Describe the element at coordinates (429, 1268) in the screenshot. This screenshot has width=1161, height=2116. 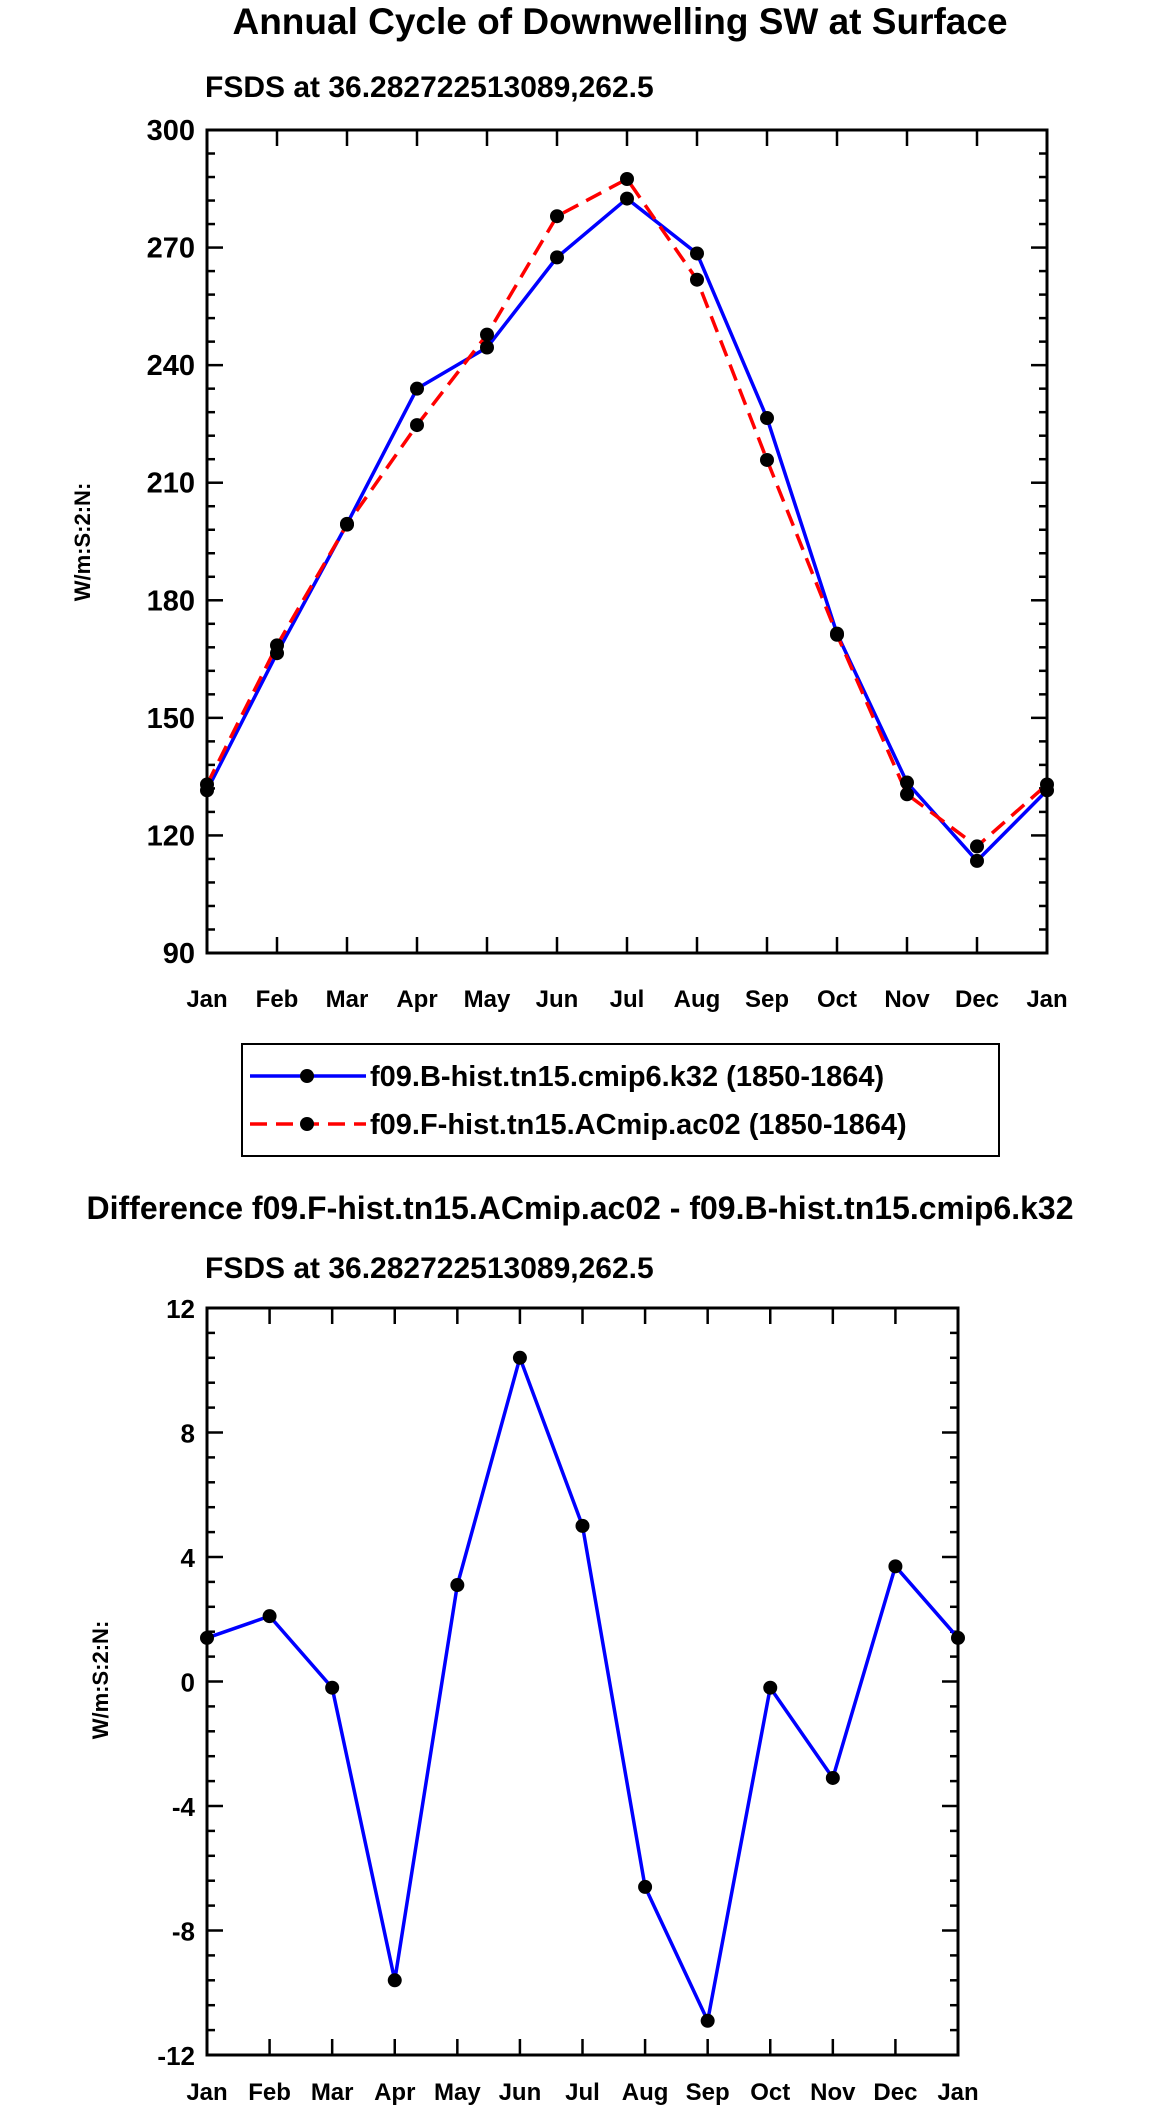
I see `chart2-subtitle: FSDS at 36.282722513089,262.5` at that location.